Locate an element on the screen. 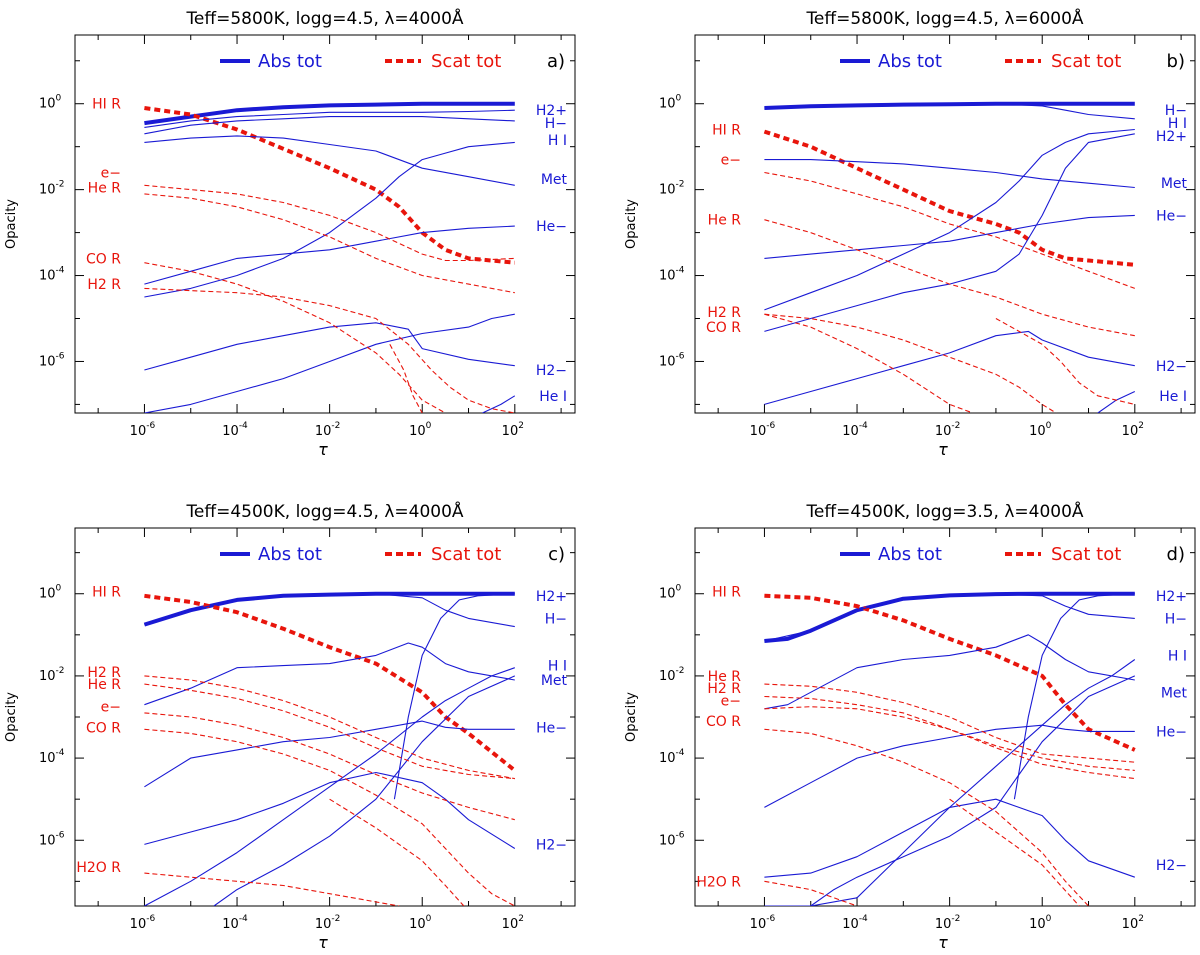 The width and height of the screenshot is (1200, 955). chart-title: Teff=5800K, logg=4.5, λ=4000Å is located at coordinates (324, 18).